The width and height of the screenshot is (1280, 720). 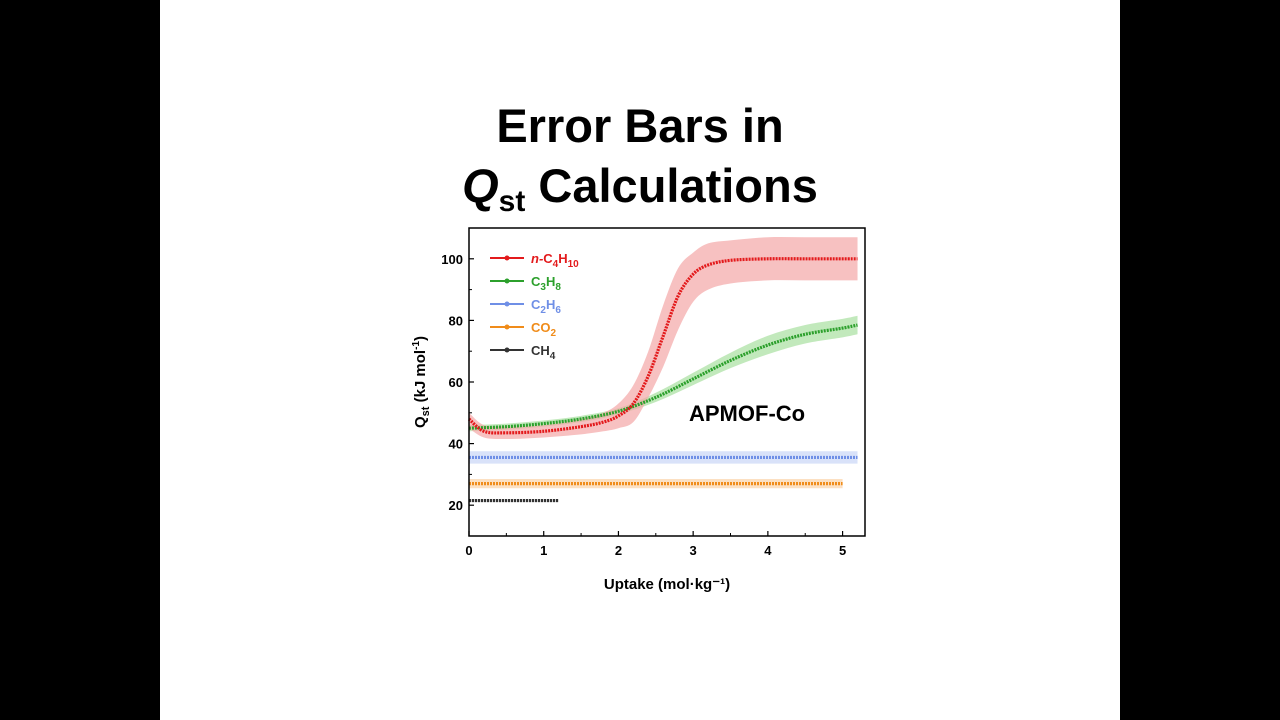 I want to click on error-bands, so click(x=663, y=370).